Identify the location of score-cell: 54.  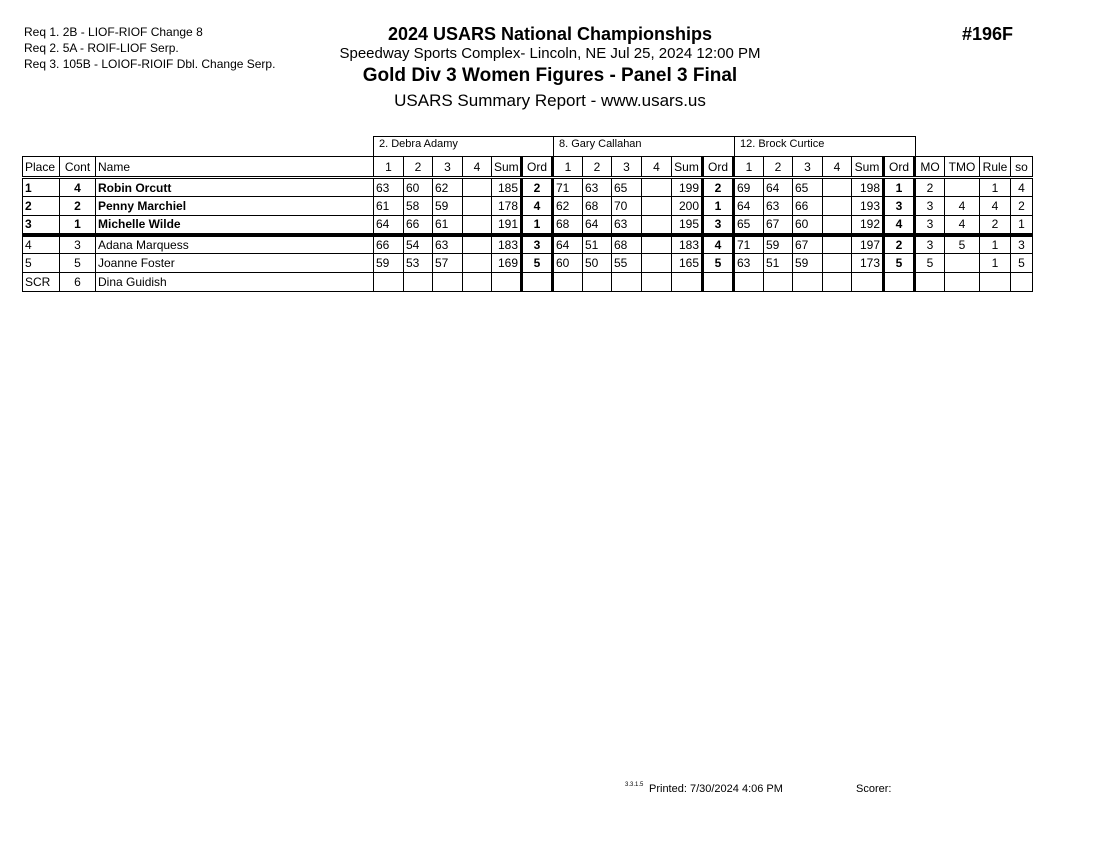
(418, 244).